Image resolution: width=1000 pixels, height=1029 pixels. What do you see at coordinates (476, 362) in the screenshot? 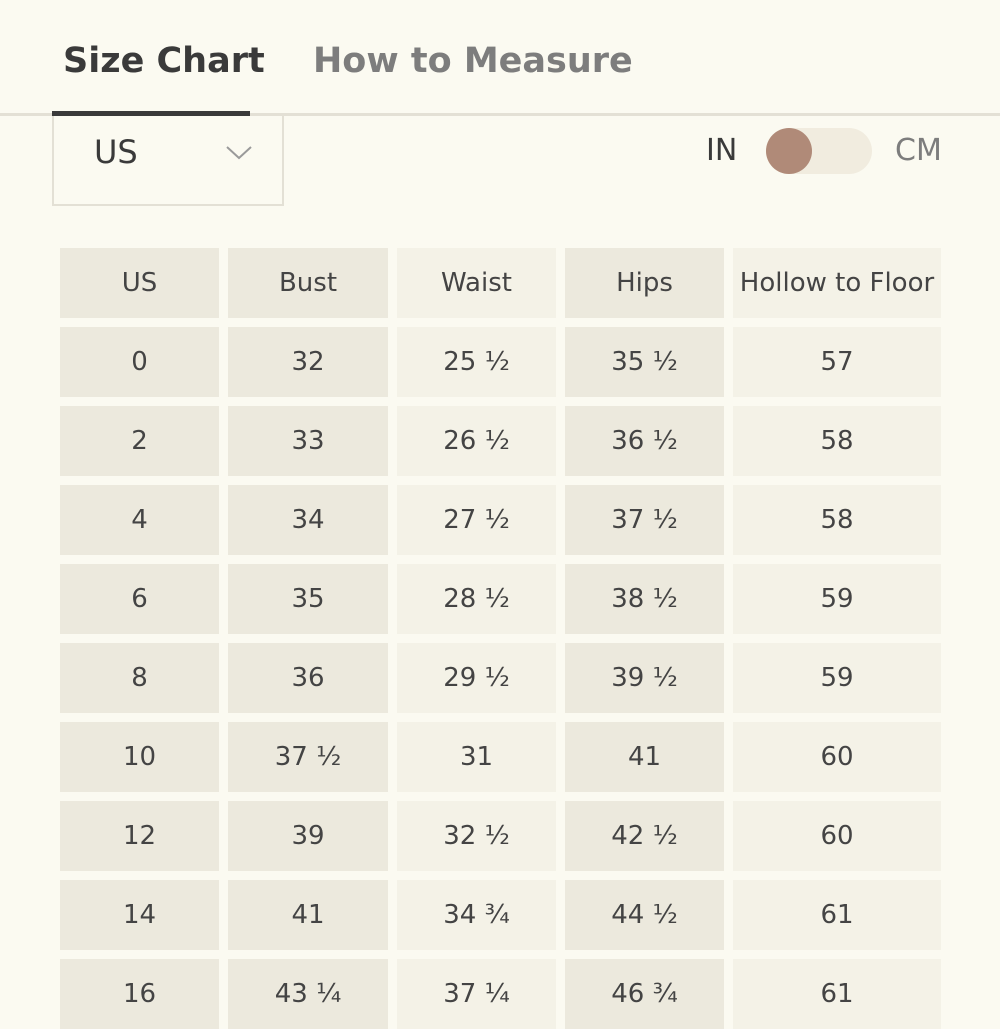
I see `table-cell: 25 ½` at bounding box center [476, 362].